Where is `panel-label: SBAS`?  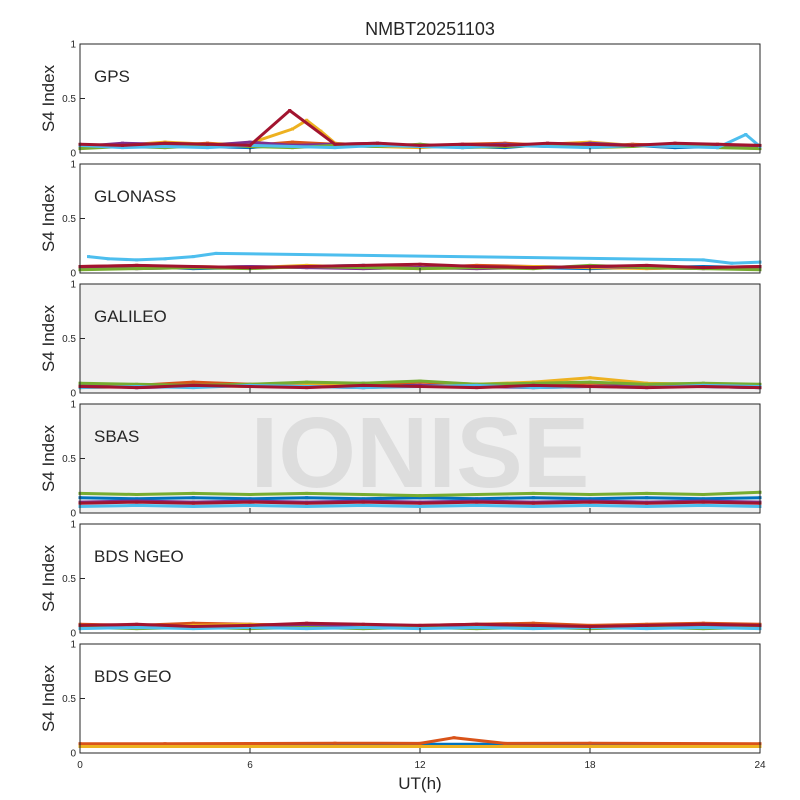
panel-label: SBAS is located at coordinates (116, 436).